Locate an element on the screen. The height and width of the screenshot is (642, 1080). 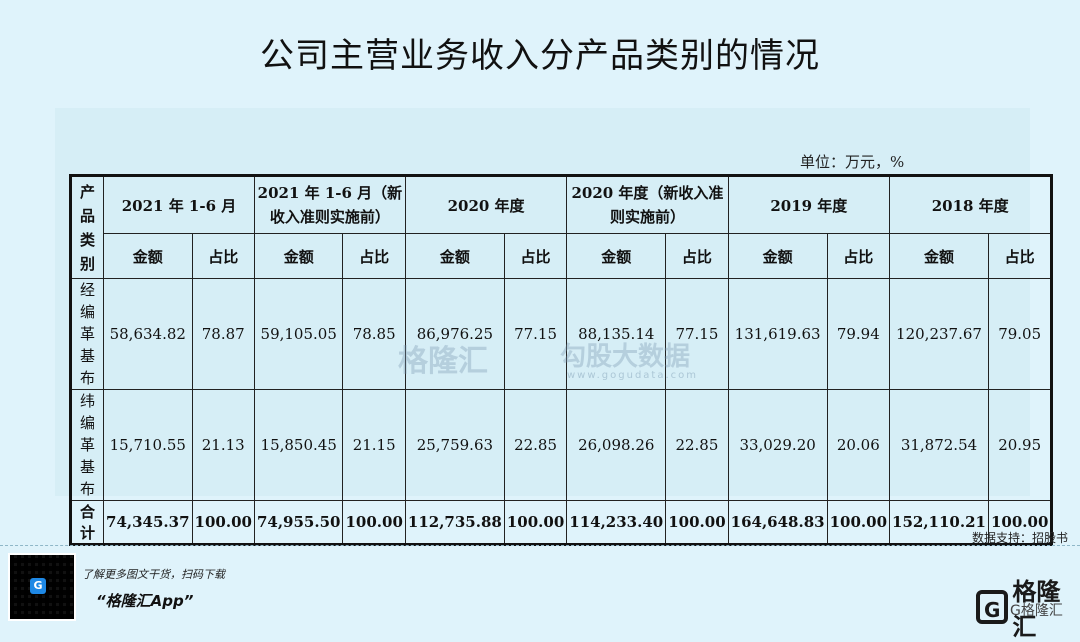
ratio-cell: 20.95 is located at coordinates (1020, 445).